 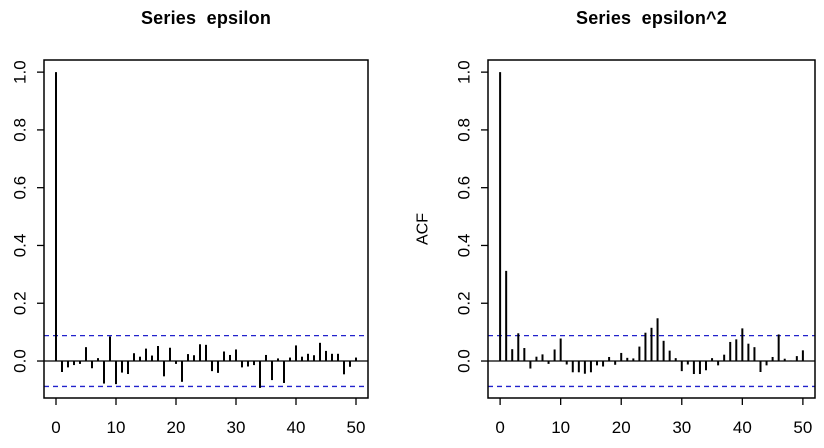 What do you see at coordinates (206, 18) in the screenshot?
I see `plot-title-epsilon: Series epsilon` at bounding box center [206, 18].